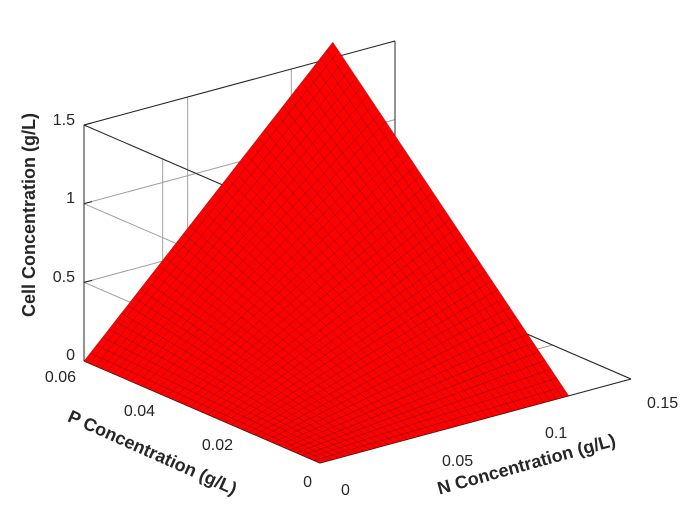 This screenshot has width=700, height=525. Describe the element at coordinates (139, 411) in the screenshot. I see `y-tick-0.04: 0.04` at that location.